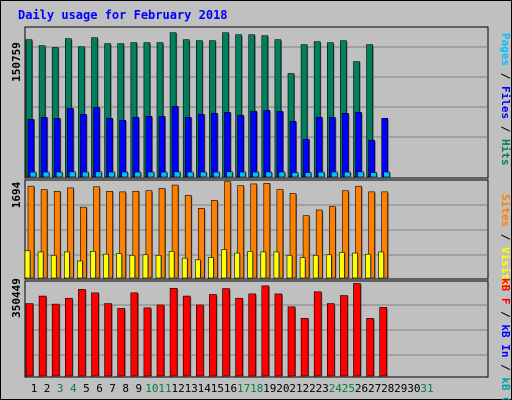  Describe the element at coordinates (34, 388) in the screenshot. I see `day-label: 1` at that location.